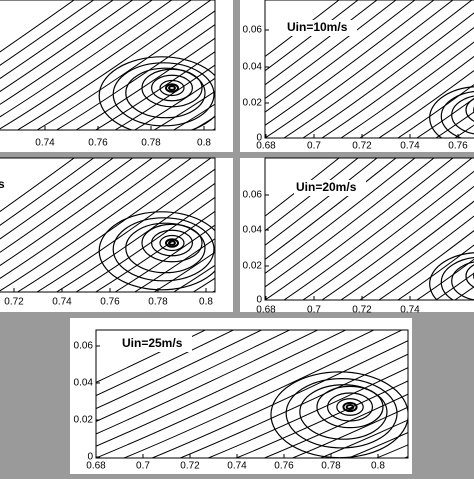 The height and width of the screenshot is (479, 474). I want to click on panel-label: Uin=20m/s, so click(326, 187).